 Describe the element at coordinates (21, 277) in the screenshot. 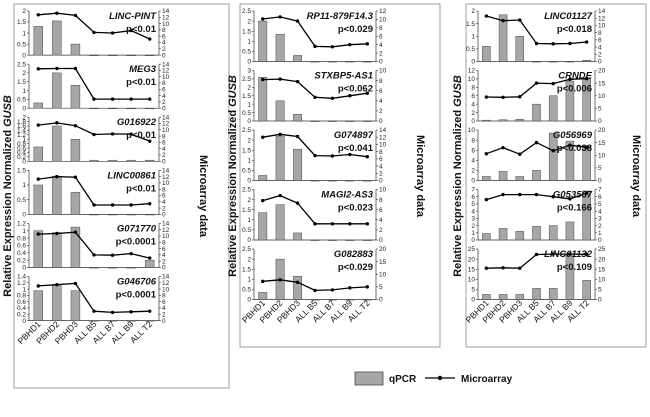

I see `left-tick-label: 1.4` at that location.